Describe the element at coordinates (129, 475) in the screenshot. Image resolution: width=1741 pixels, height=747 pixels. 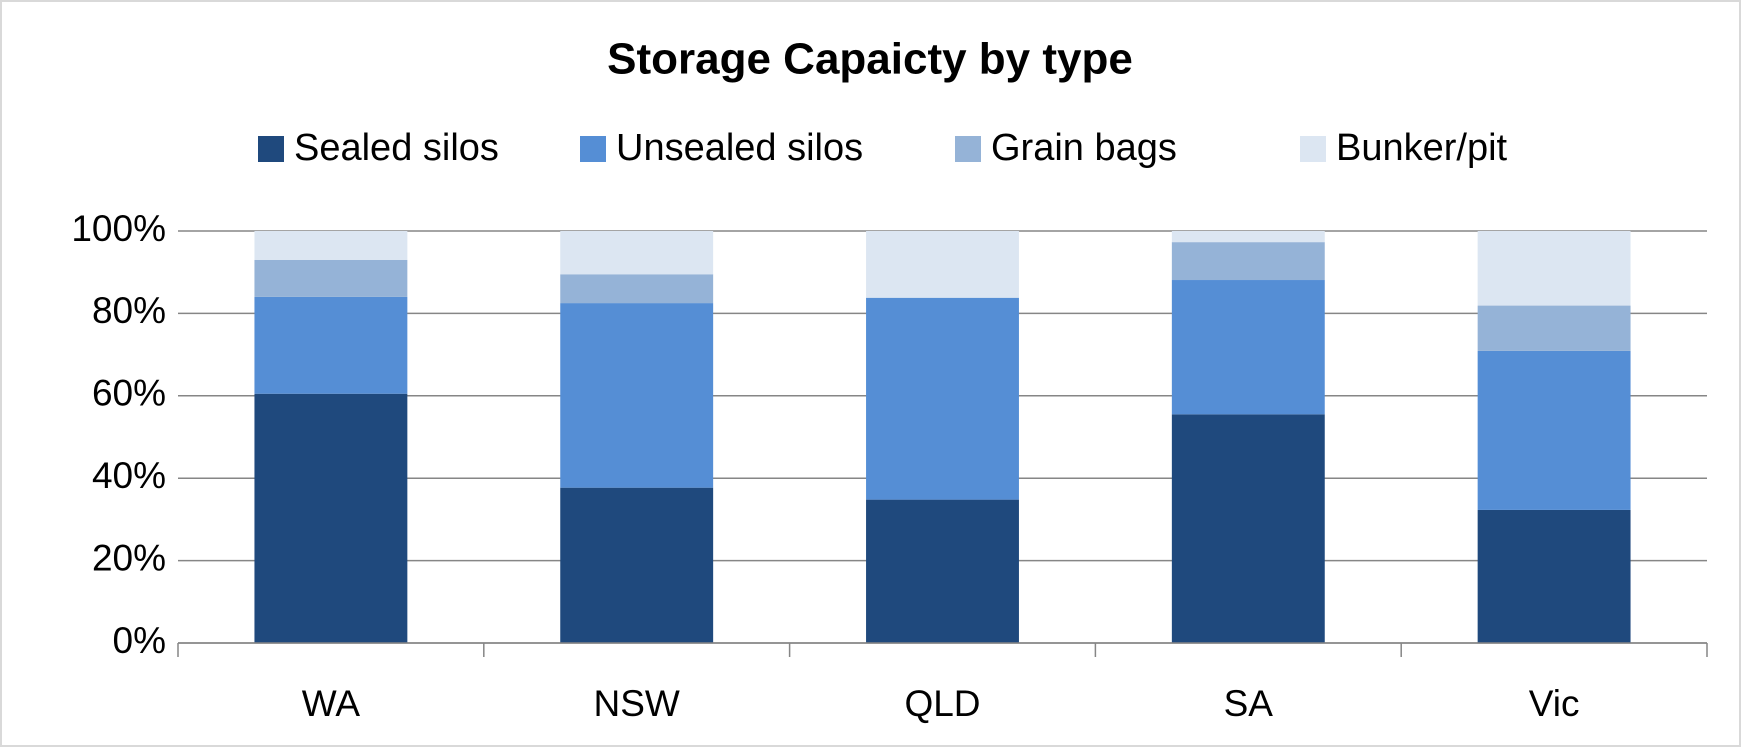
I see `y-tick-label: 40%` at that location.